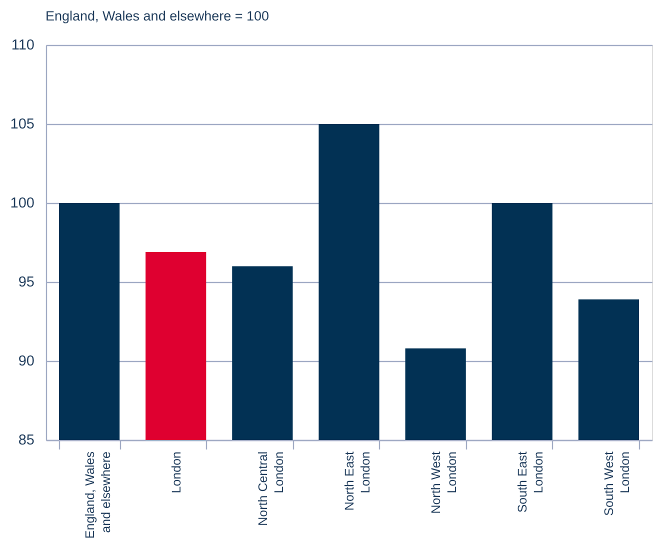  Describe the element at coordinates (176, 472) in the screenshot. I see `x-tick-label: London` at that location.